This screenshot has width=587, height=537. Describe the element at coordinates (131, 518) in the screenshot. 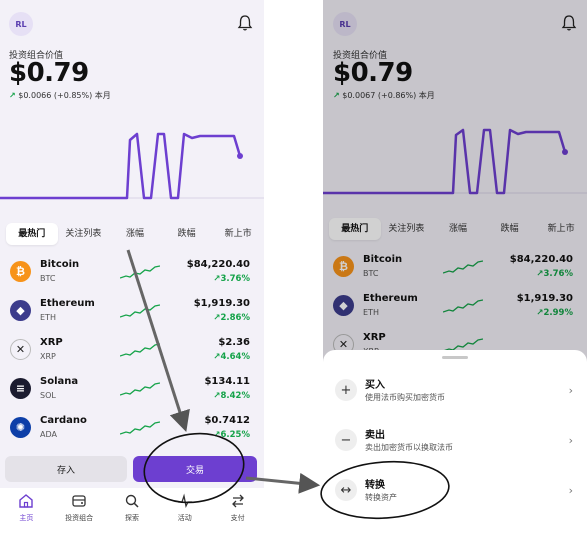

I see `nav-explore-label: 探索` at that location.